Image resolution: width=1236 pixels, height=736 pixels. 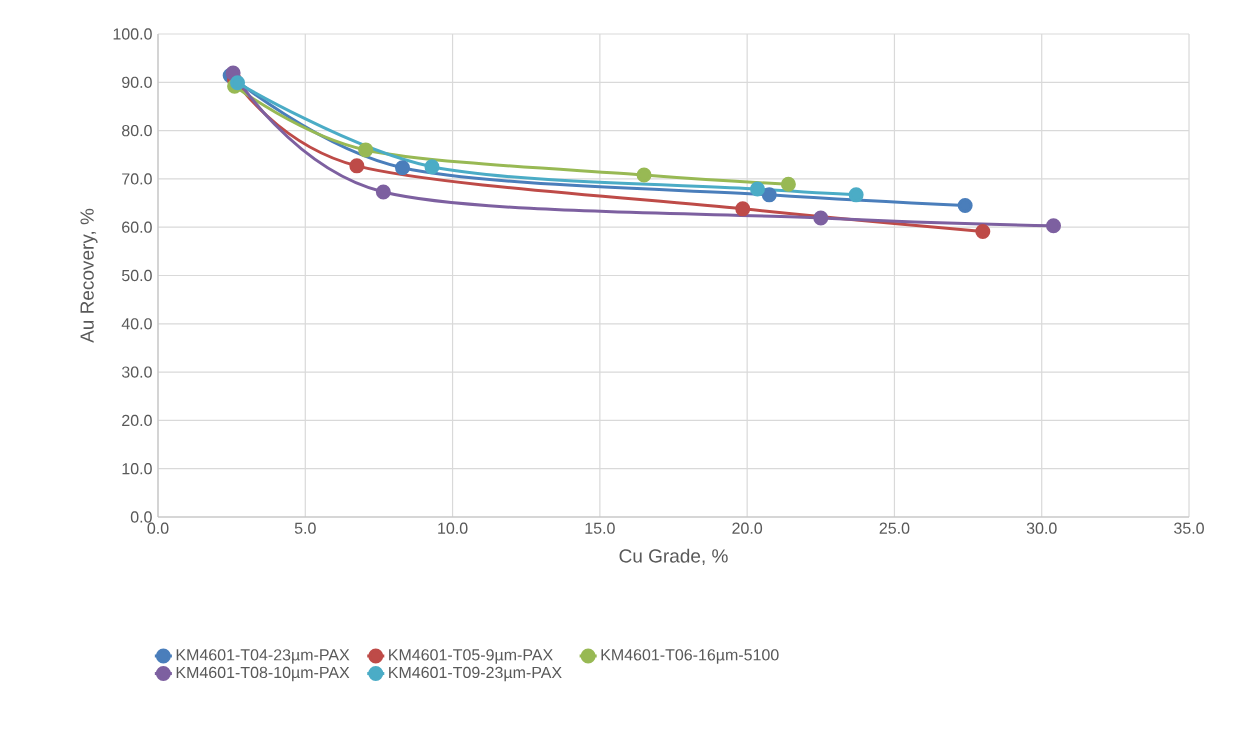 What do you see at coordinates (600, 528) in the screenshot?
I see `x-tick-label: 15.0` at bounding box center [600, 528].